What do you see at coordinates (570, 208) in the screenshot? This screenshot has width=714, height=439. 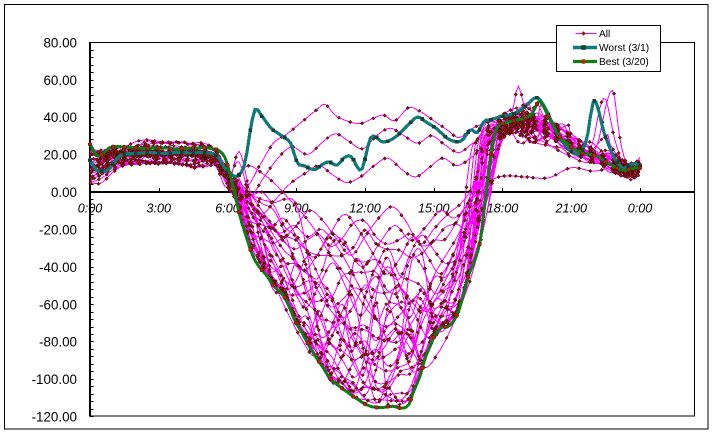 I see `svg-text: 21:00` at bounding box center [570, 208].